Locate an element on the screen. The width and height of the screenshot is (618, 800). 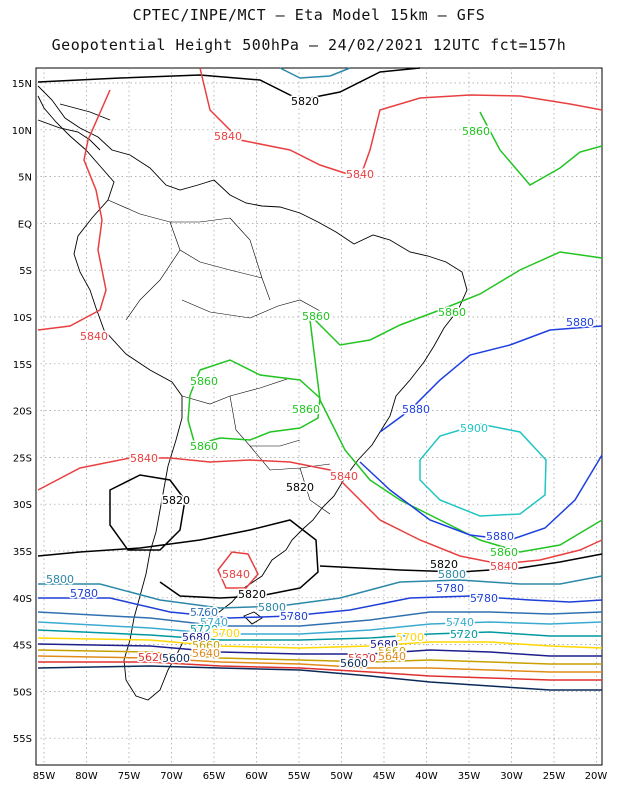
contour-label-5740: 5740 is located at coordinates (214, 622).